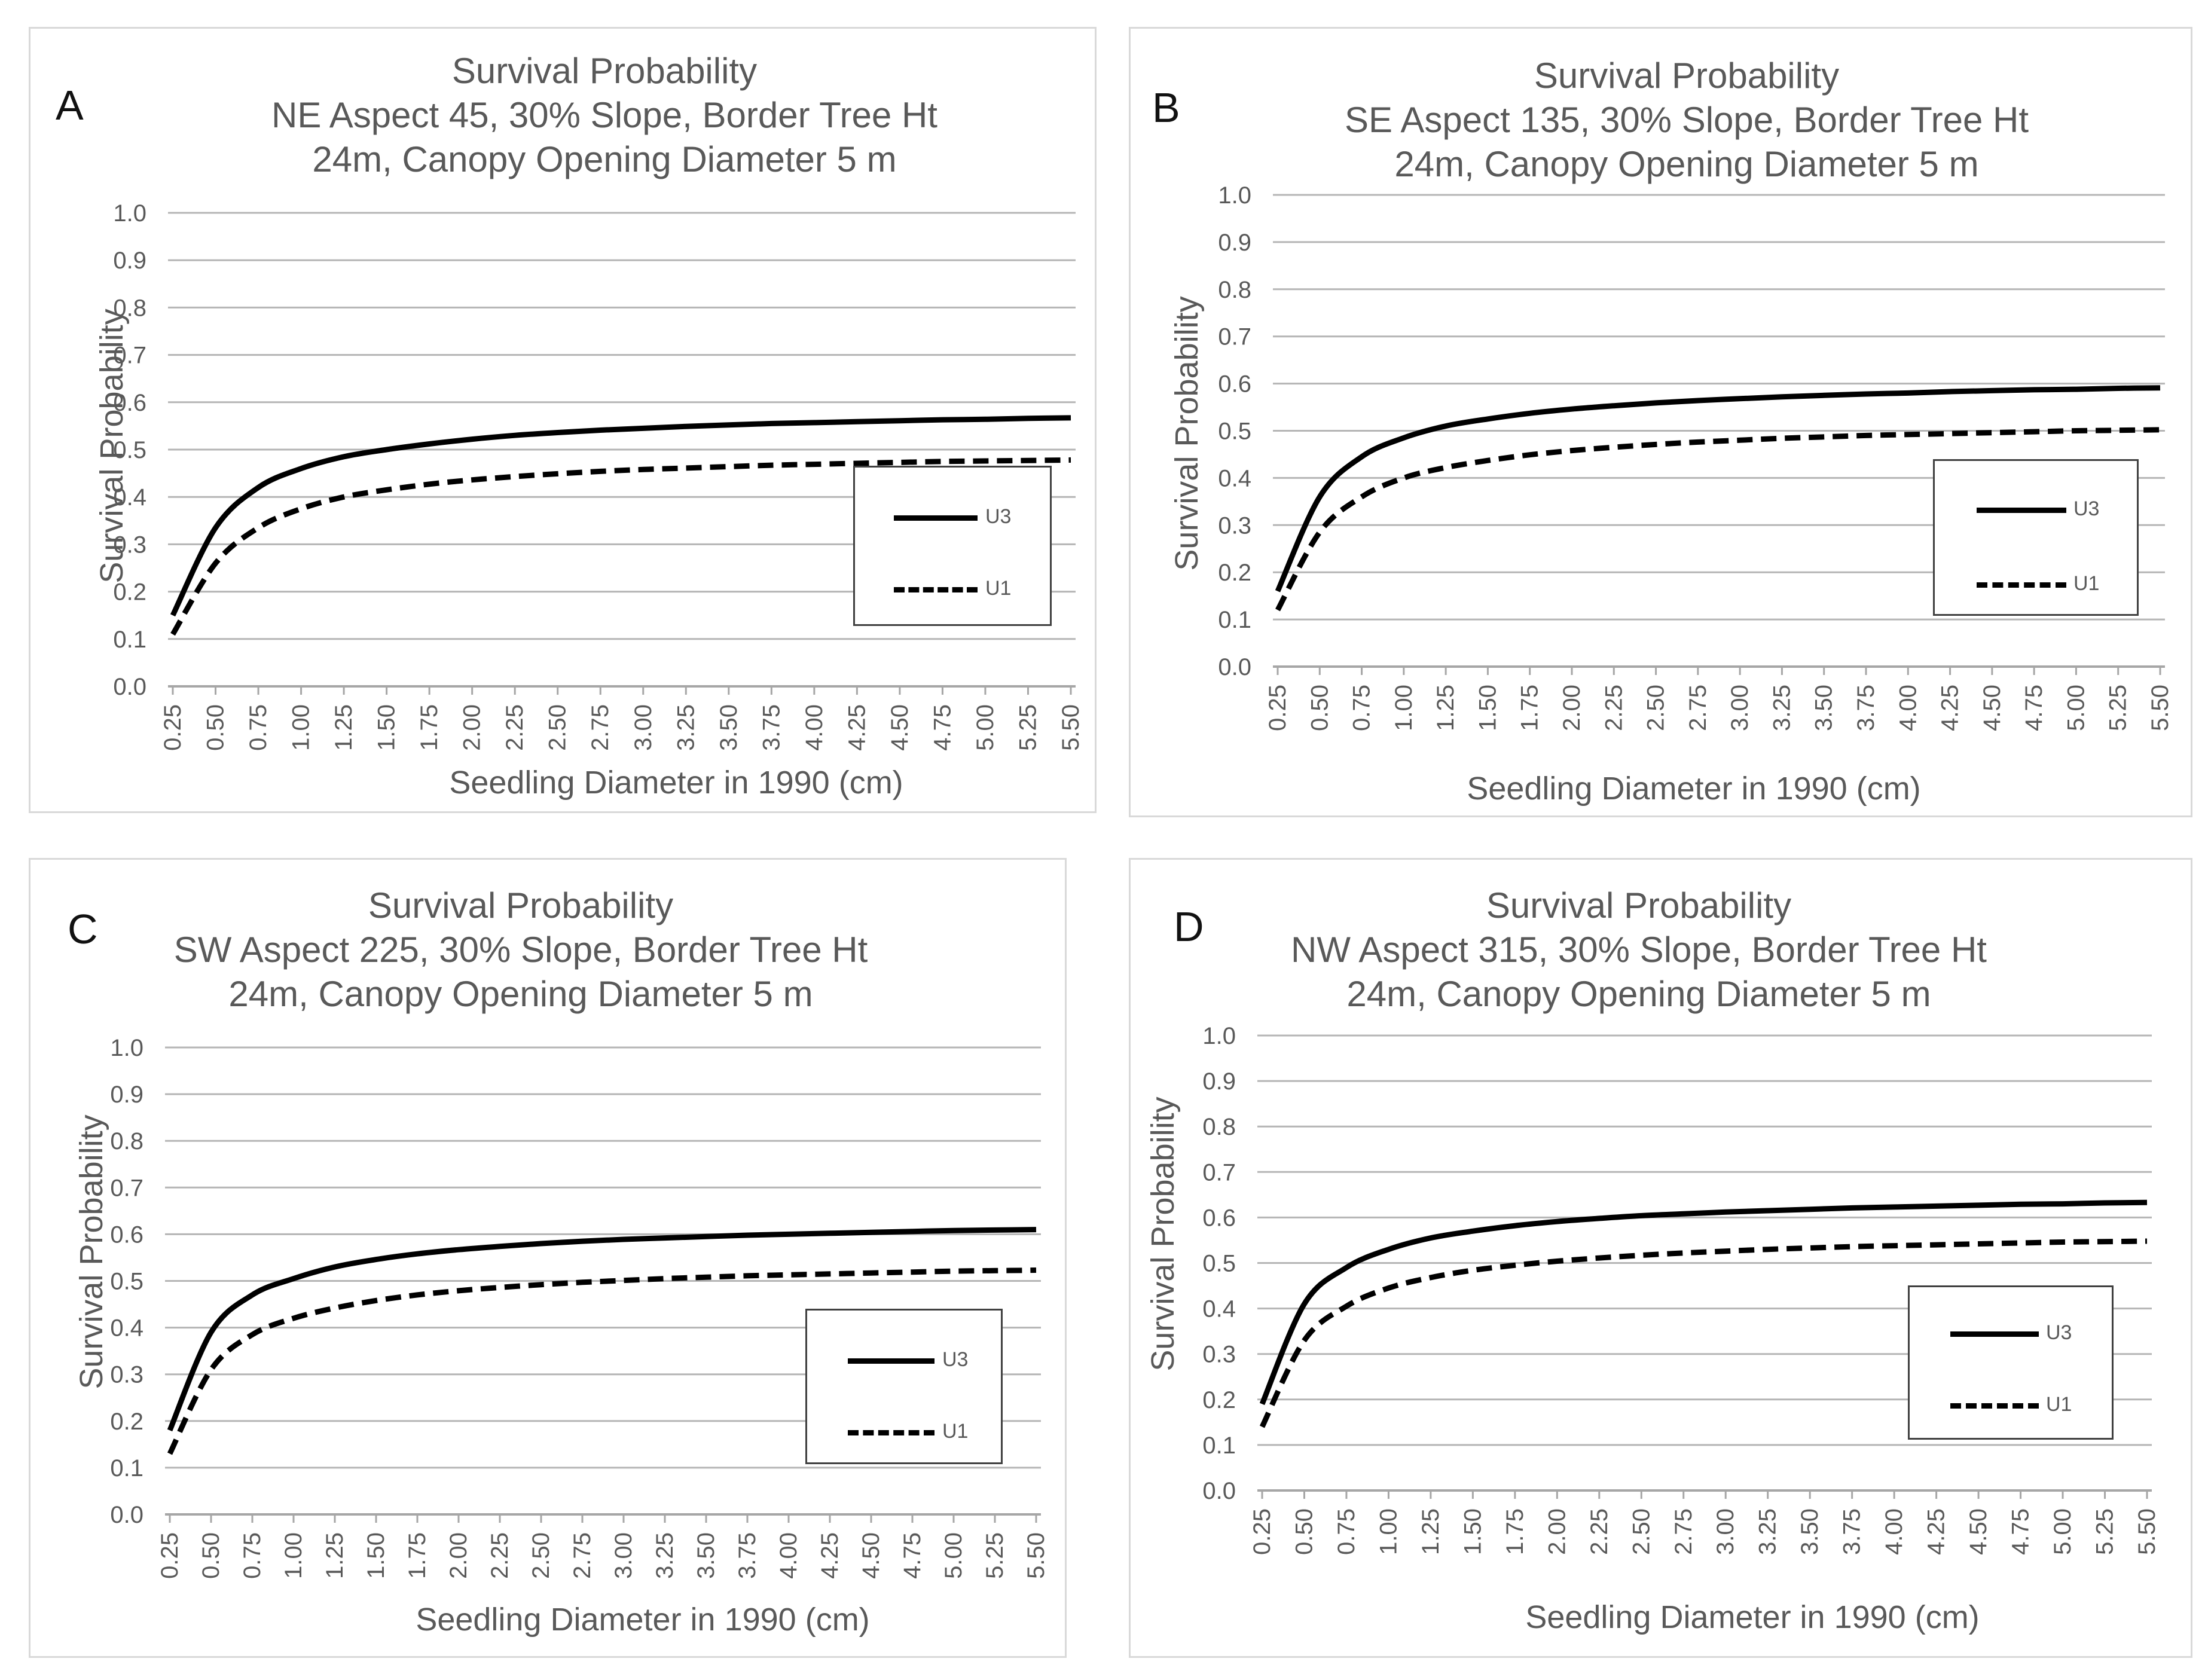 The image size is (2208, 1680). What do you see at coordinates (1639, 950) in the screenshot?
I see `chart-title-line: NW Aspect 315, 30% Slope, Border Tree Ht` at bounding box center [1639, 950].